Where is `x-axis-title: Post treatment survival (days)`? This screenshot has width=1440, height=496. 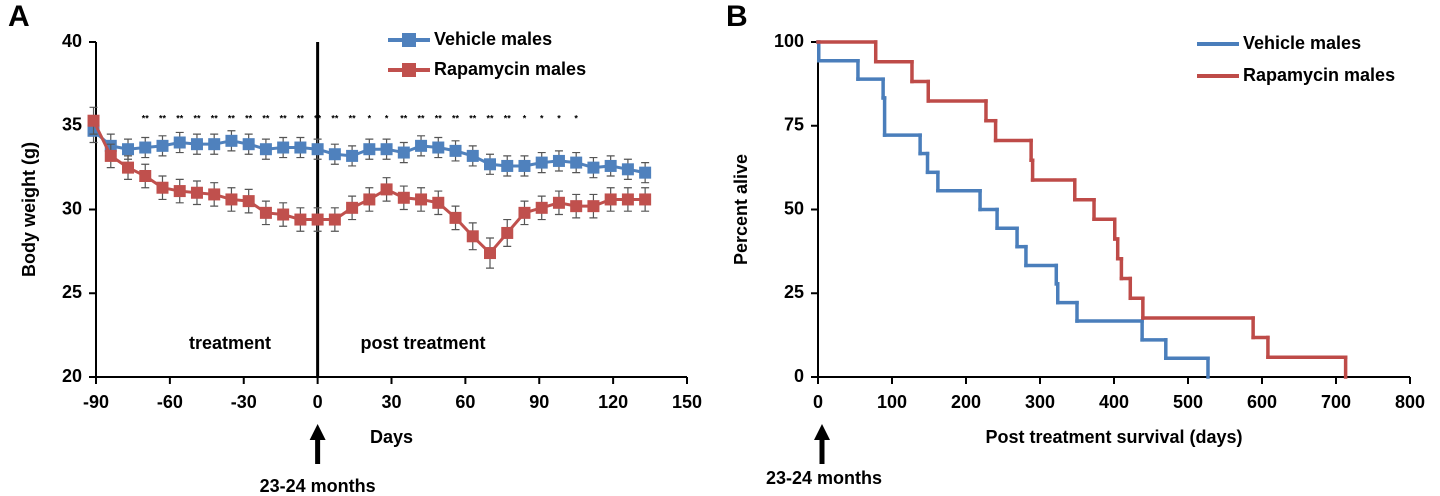
x-axis-title: Post treatment survival (days) is located at coordinates (1113, 437).